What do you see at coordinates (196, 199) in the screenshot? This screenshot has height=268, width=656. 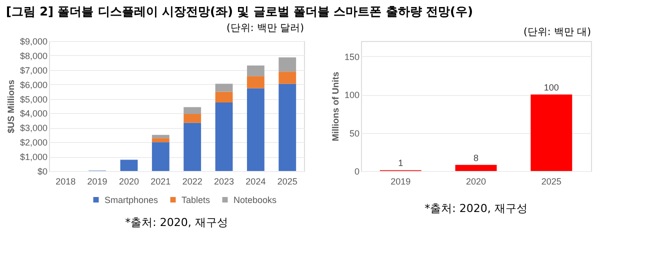 I see `legend-label: Tablets` at bounding box center [196, 199].